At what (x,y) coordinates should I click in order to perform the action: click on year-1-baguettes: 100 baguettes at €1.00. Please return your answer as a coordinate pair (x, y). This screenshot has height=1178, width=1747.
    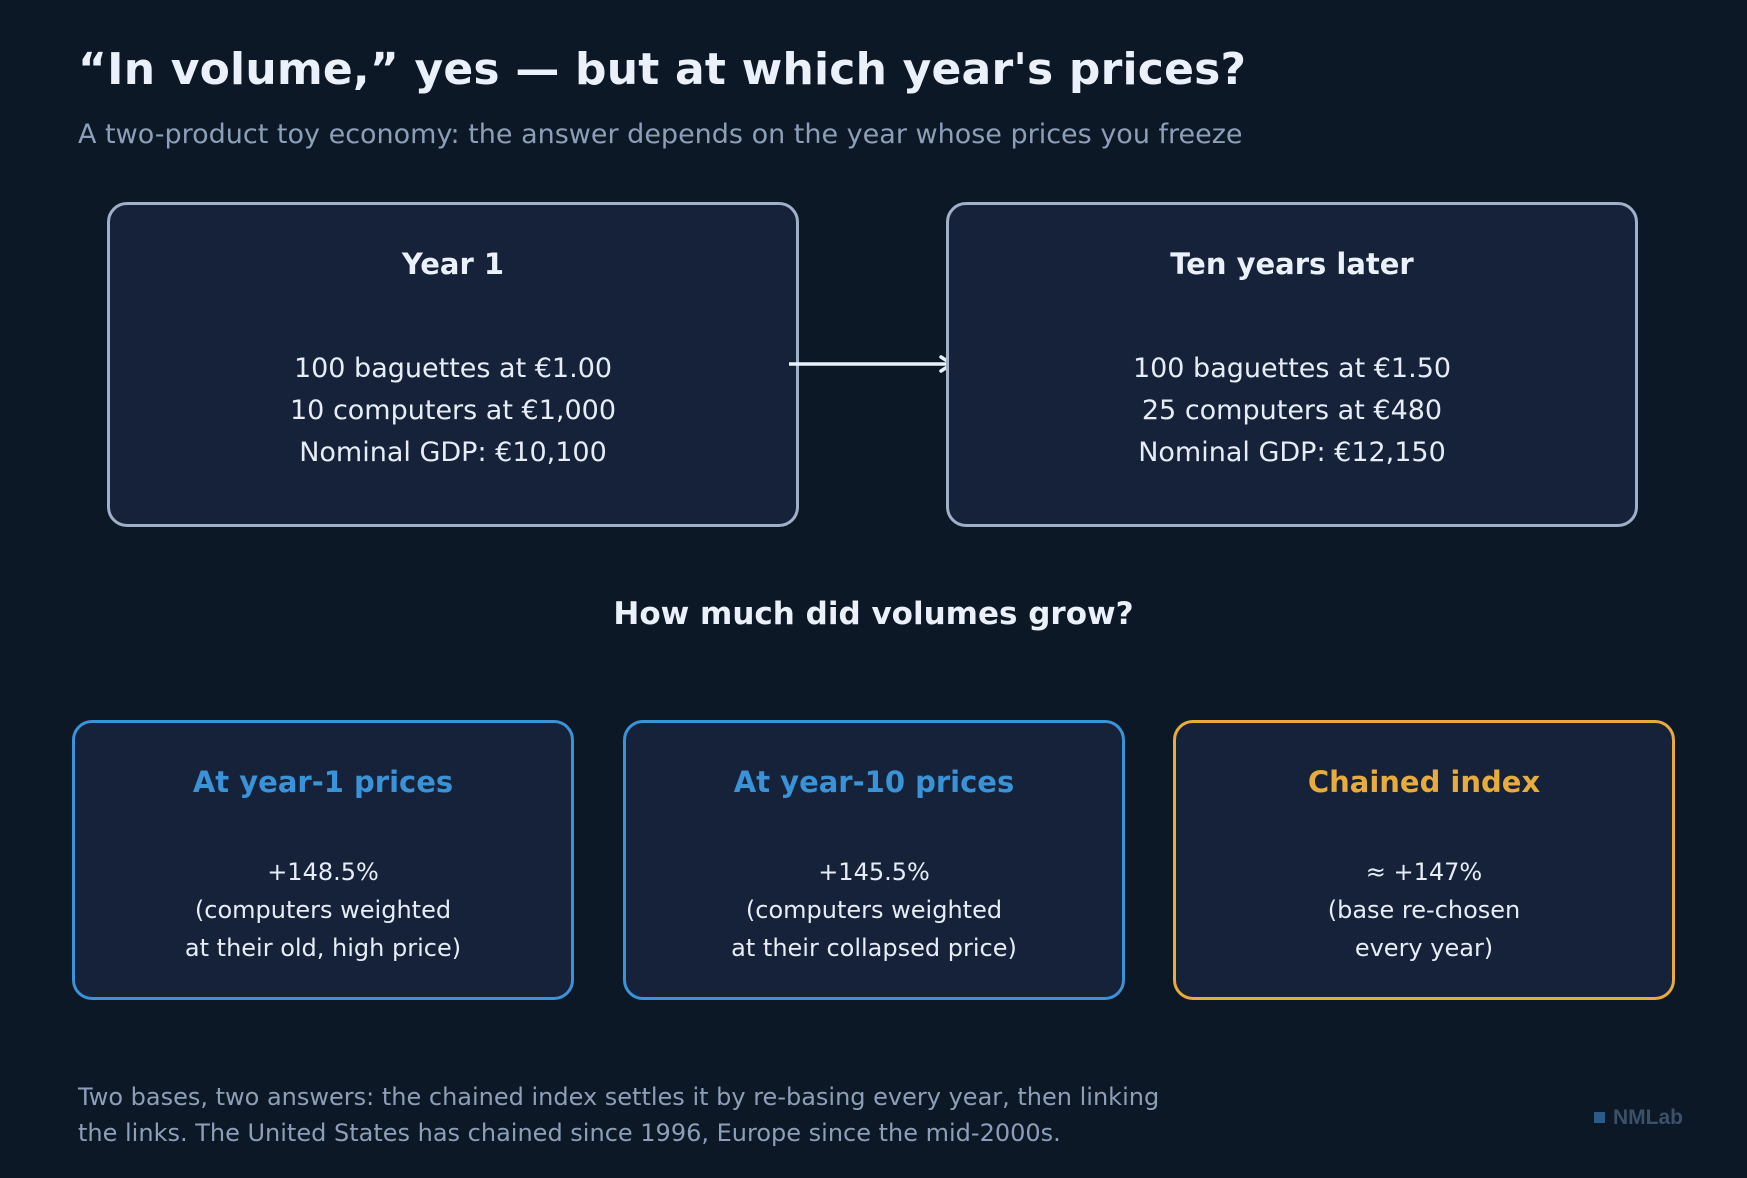
    Looking at the image, I should click on (453, 368).